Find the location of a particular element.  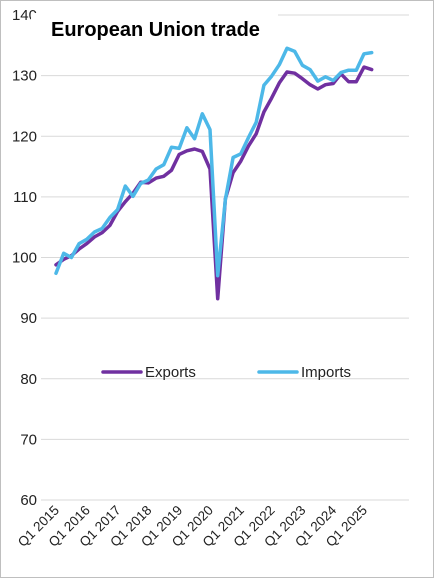

y-tick-label: 130 is located at coordinates (24, 76).